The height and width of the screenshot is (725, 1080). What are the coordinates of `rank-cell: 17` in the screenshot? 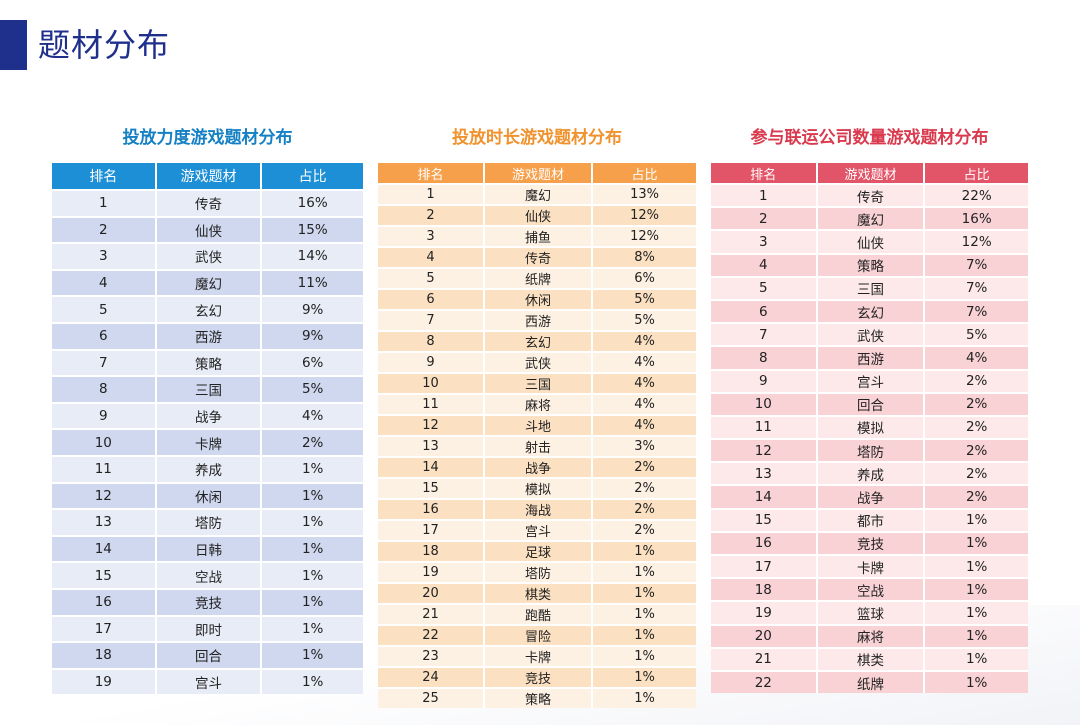 It's located at (103, 628).